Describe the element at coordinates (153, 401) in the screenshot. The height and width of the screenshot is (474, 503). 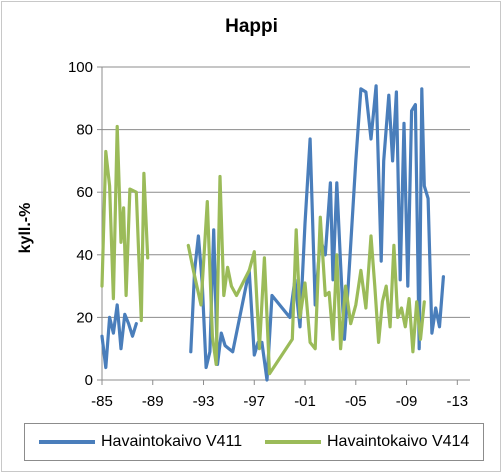
I see `x-tick-label: -89` at that location.